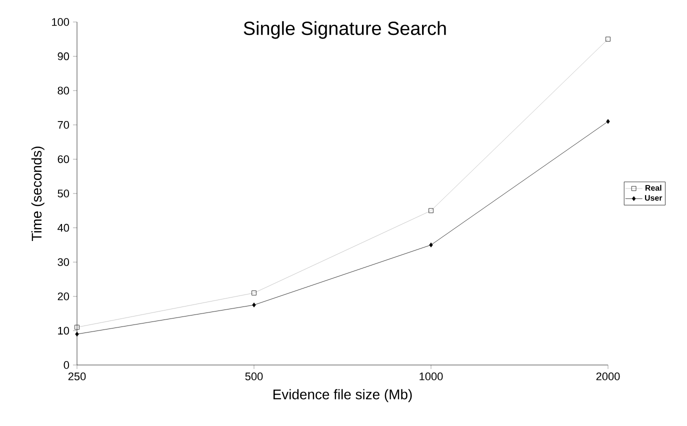  What do you see at coordinates (254, 376) in the screenshot?
I see `x-tick-label: 500` at bounding box center [254, 376].